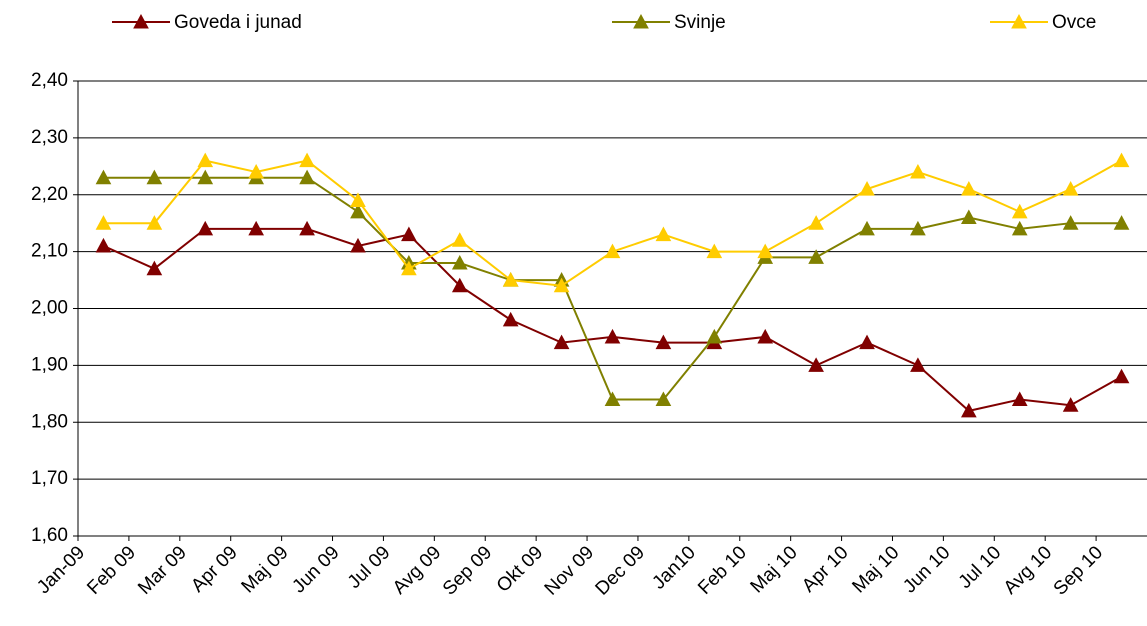 This screenshot has width=1147, height=626. What do you see at coordinates (61, 570) in the screenshot?
I see `x-tick-label: Jan-09` at bounding box center [61, 570].